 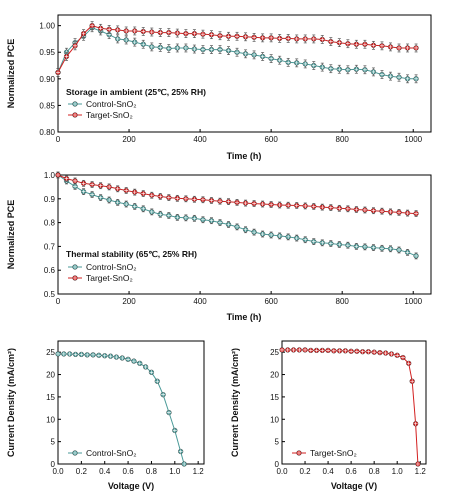 What do you see at coordinates (131, 254) in the screenshot?
I see `annotation: Thermal stability (65℃, 25% RH)` at bounding box center [131, 254].